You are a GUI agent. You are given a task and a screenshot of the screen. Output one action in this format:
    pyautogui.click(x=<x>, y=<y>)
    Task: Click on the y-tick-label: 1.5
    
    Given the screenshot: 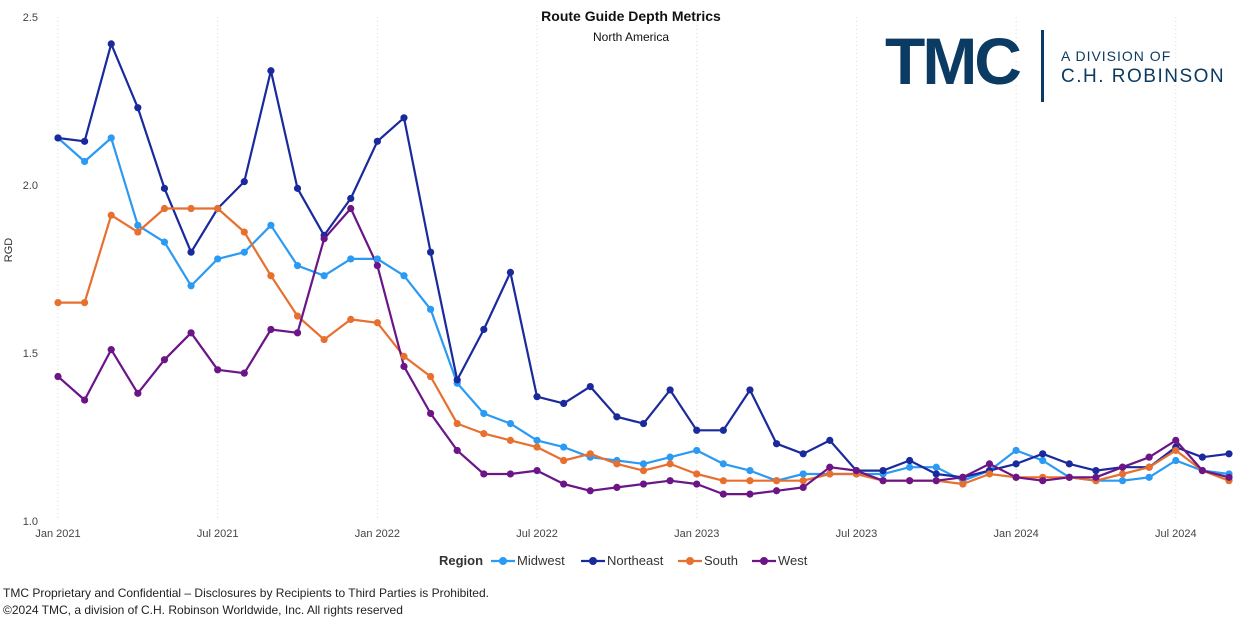 What is the action you would take?
    pyautogui.click(x=30, y=354)
    